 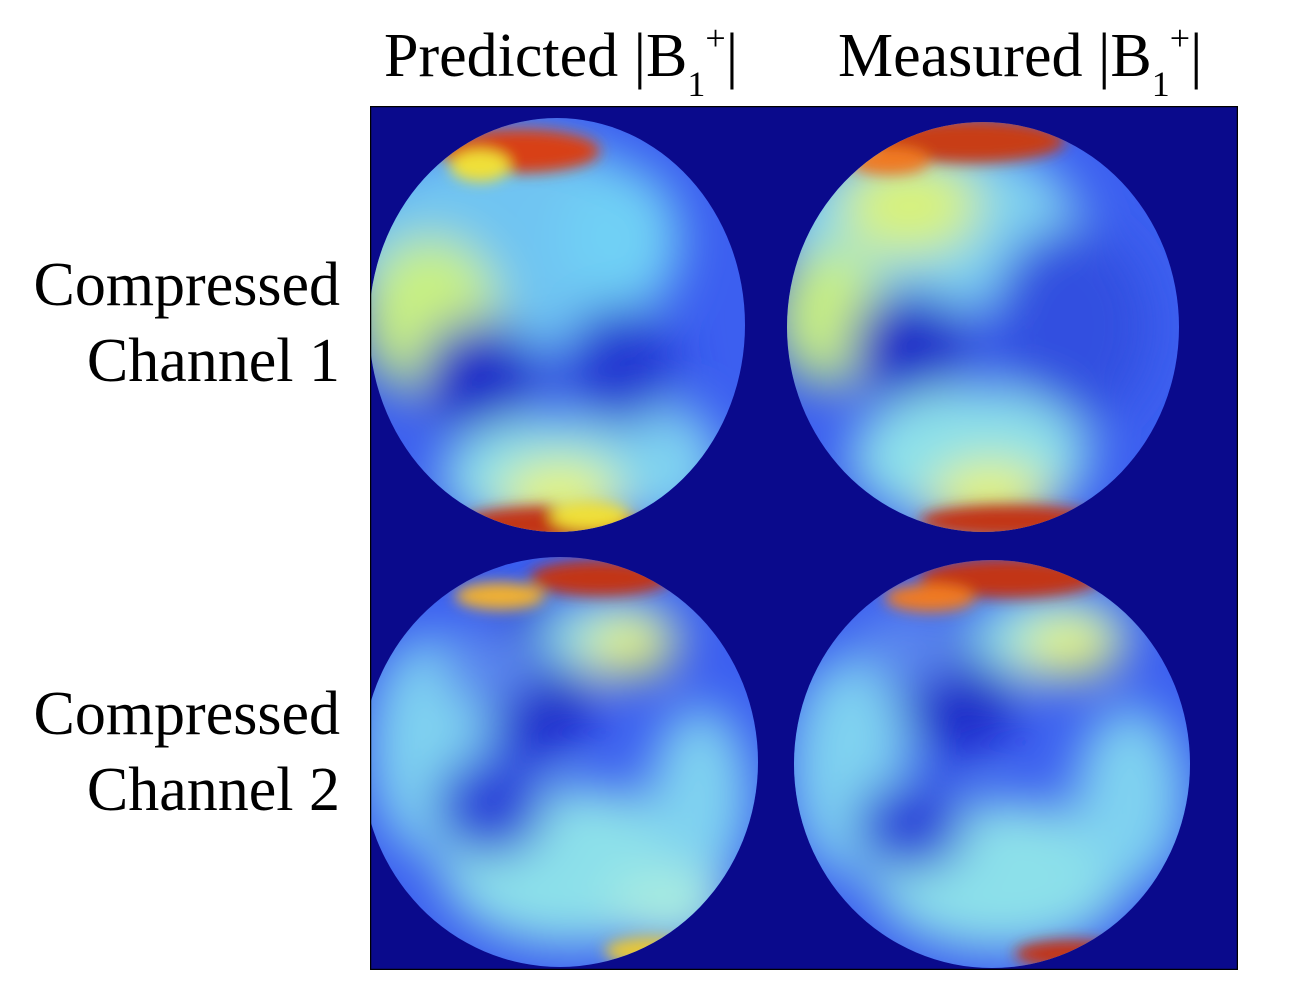 I want to click on row-label-channel-2: Compressed Channel 2, so click(x=186, y=752).